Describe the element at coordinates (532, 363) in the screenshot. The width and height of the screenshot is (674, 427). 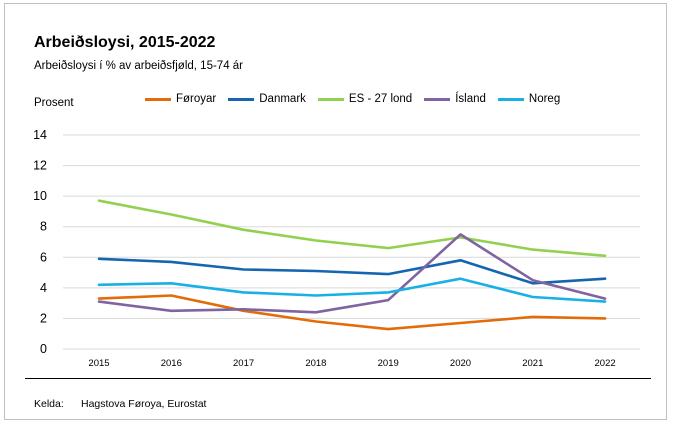
I see `x-tick-label: 2021` at that location.